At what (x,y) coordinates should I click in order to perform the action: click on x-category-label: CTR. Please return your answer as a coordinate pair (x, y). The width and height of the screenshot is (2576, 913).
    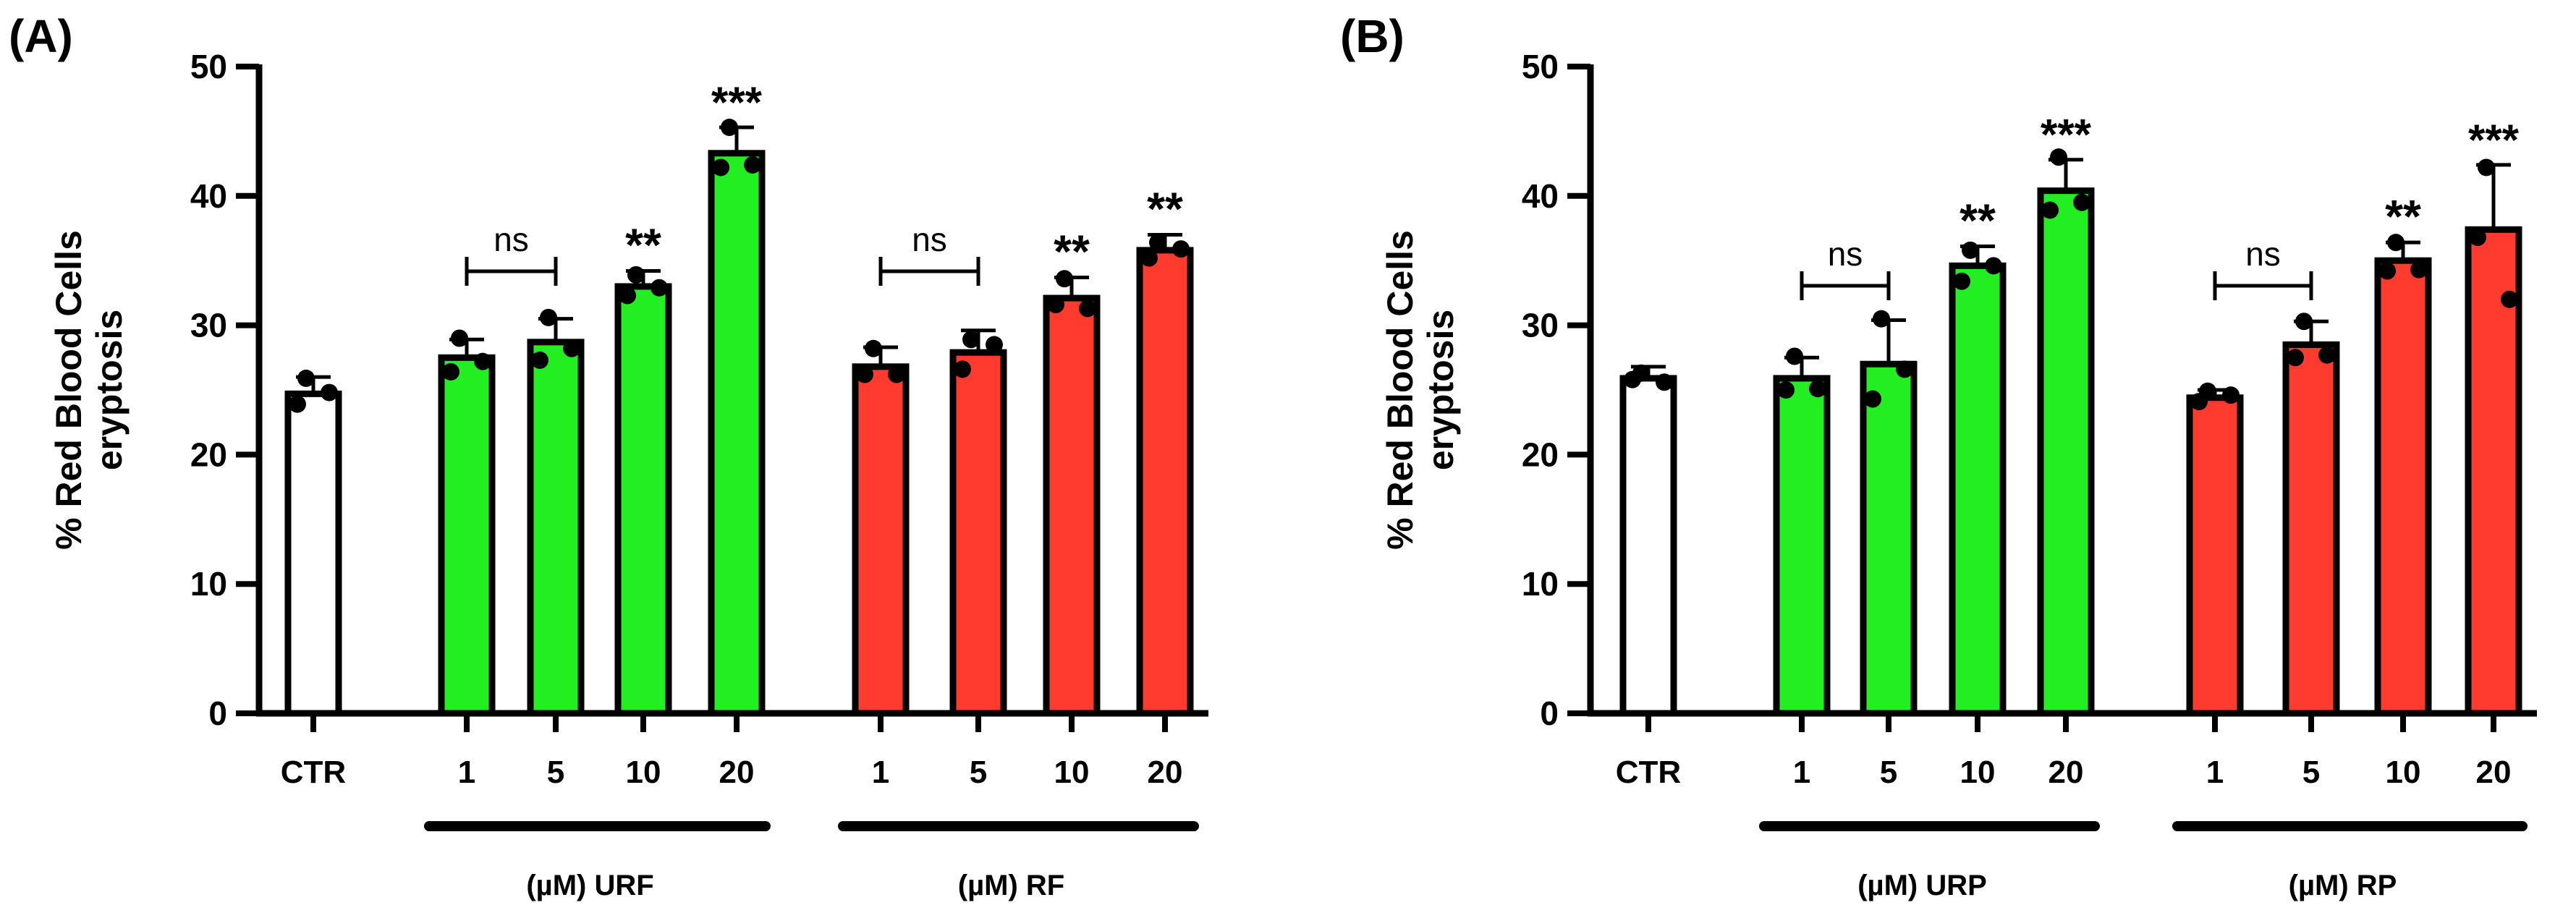
    Looking at the image, I should click on (313, 772).